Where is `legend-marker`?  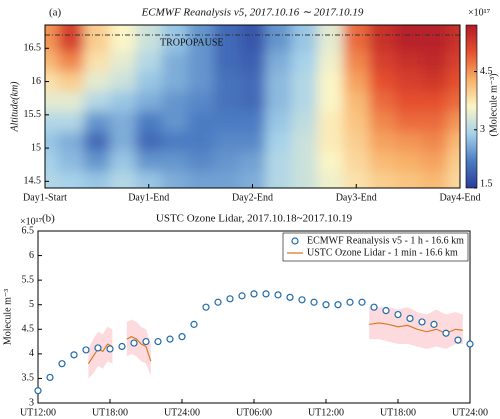
legend-marker is located at coordinates (295, 241).